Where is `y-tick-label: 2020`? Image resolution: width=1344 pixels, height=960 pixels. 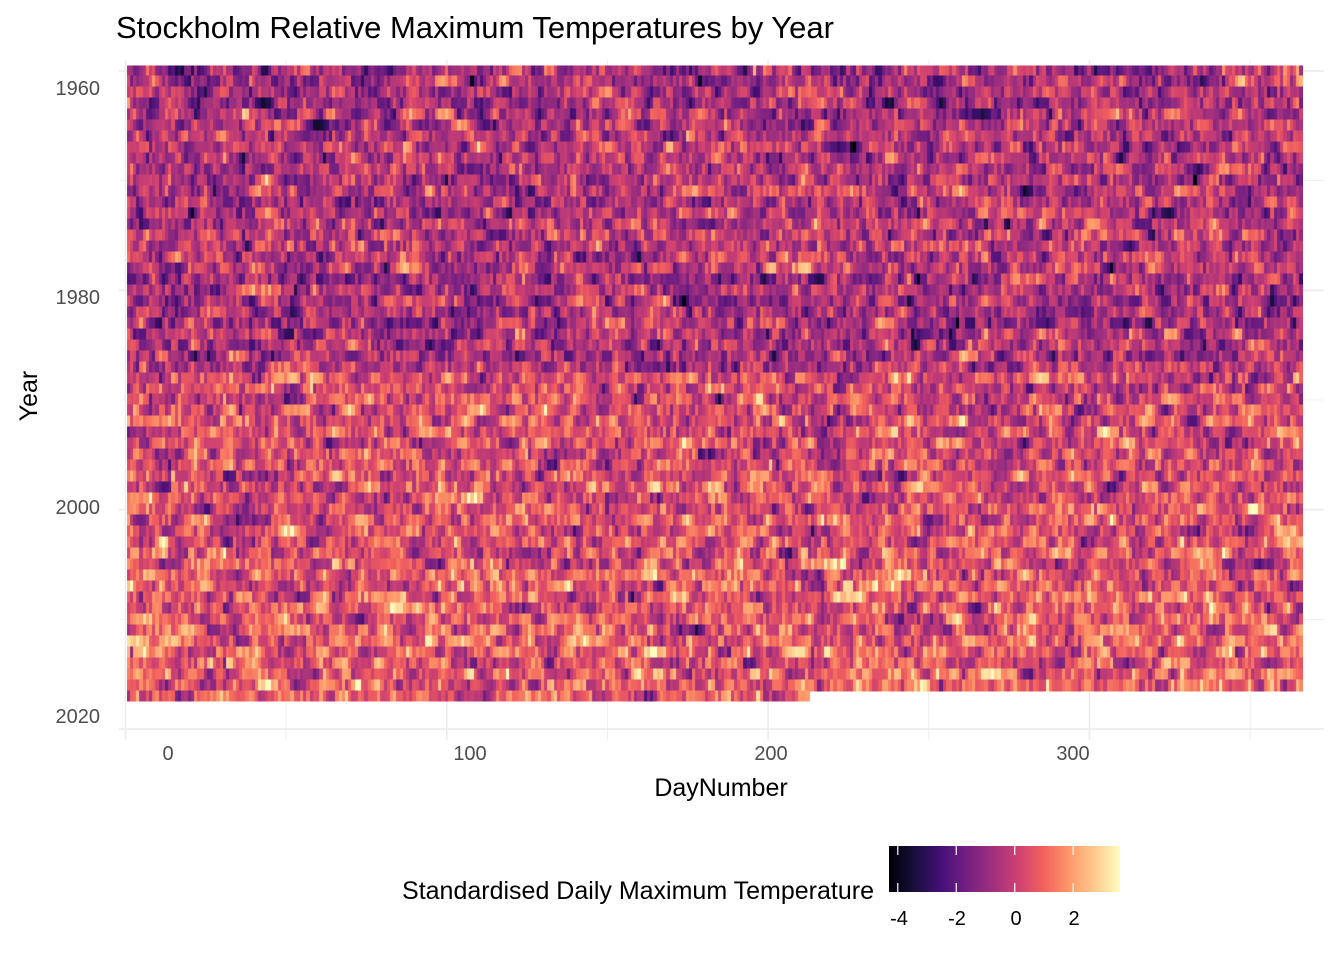 y-tick-label: 2020 is located at coordinates (78, 717).